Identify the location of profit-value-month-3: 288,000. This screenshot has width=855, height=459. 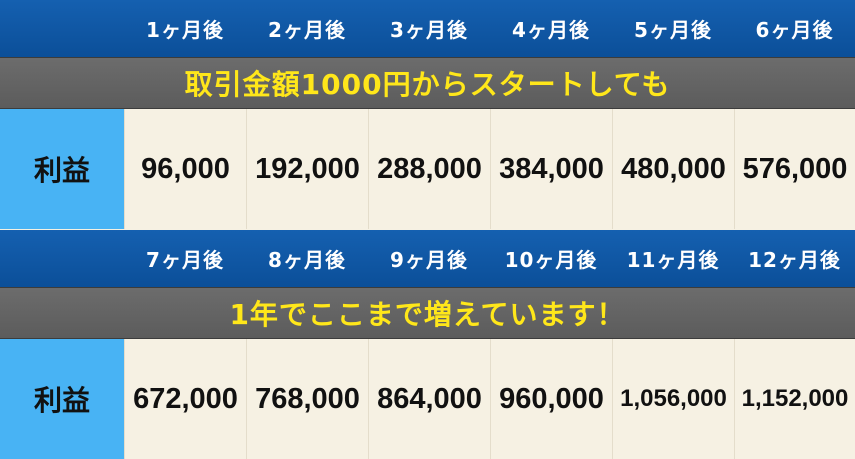
(429, 169).